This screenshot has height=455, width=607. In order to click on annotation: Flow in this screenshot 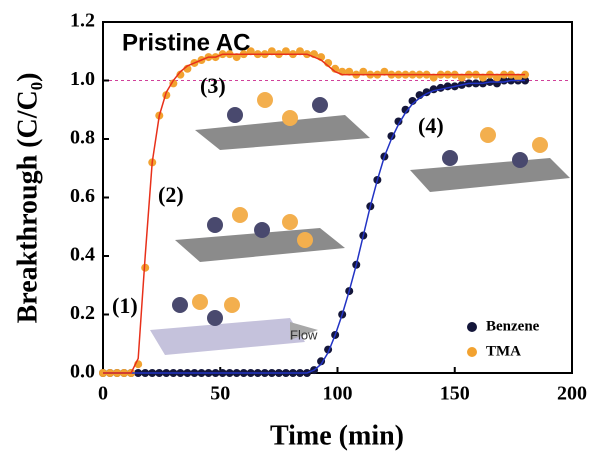, I will do `click(304, 334)`.